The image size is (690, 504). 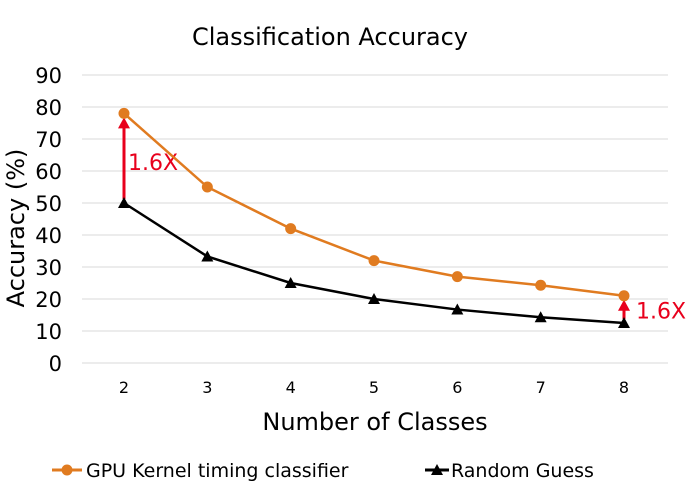 What do you see at coordinates (48, 140) in the screenshot?
I see `y-tick-label: 70` at bounding box center [48, 140].